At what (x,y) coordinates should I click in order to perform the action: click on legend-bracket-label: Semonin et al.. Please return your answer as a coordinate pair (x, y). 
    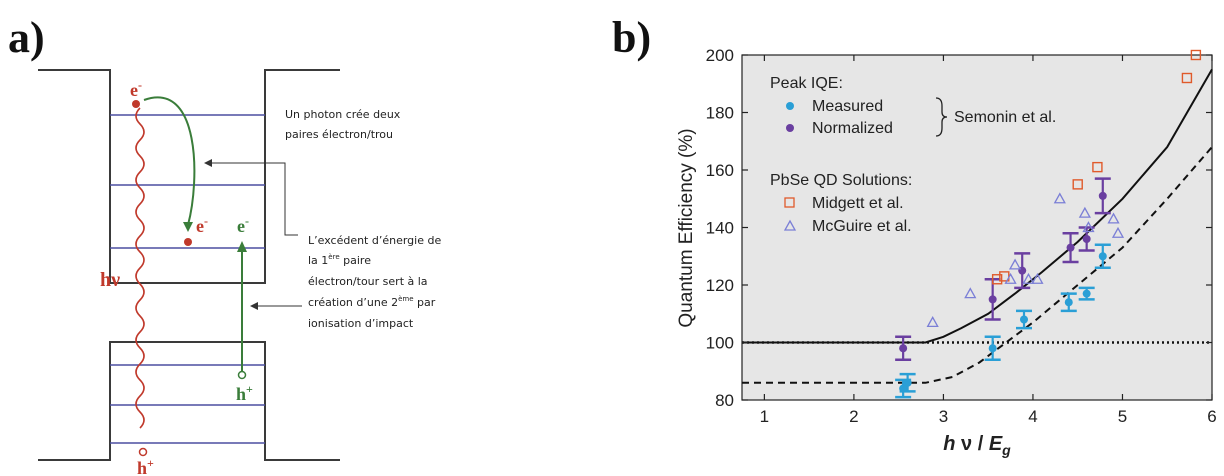
    Looking at the image, I should click on (1005, 117).